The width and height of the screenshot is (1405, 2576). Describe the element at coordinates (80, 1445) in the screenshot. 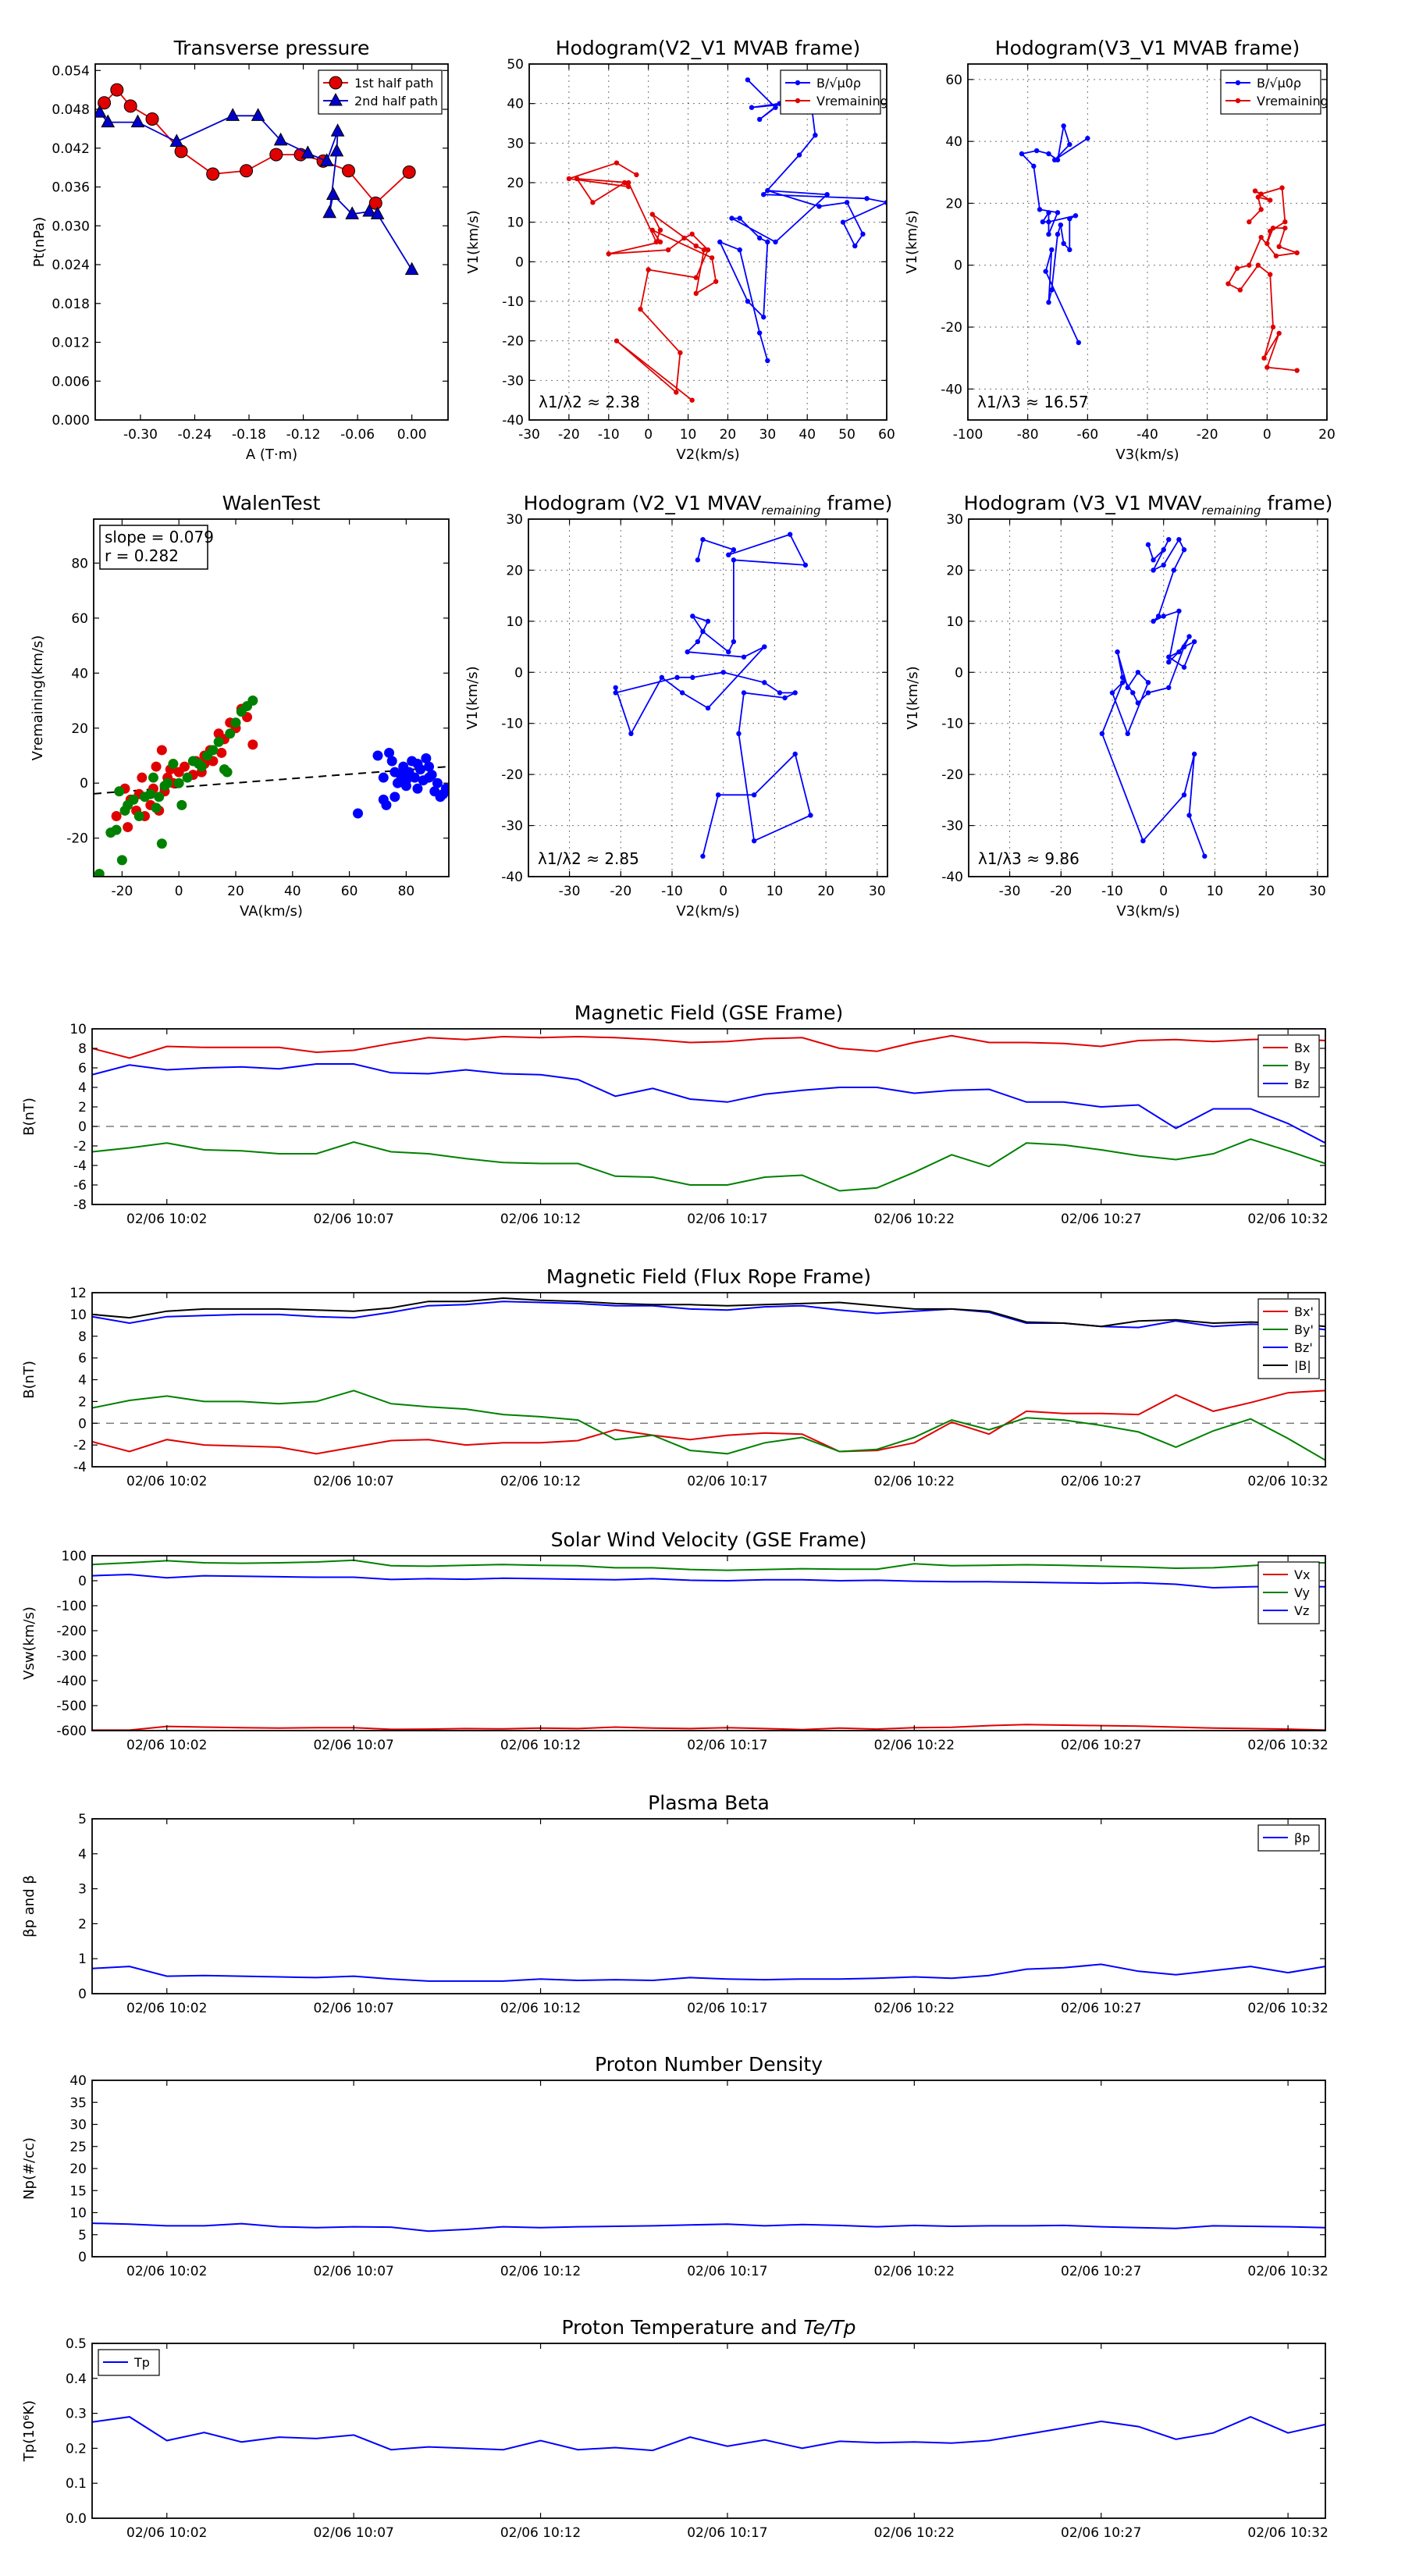

I see `y-tick-label: -2` at that location.